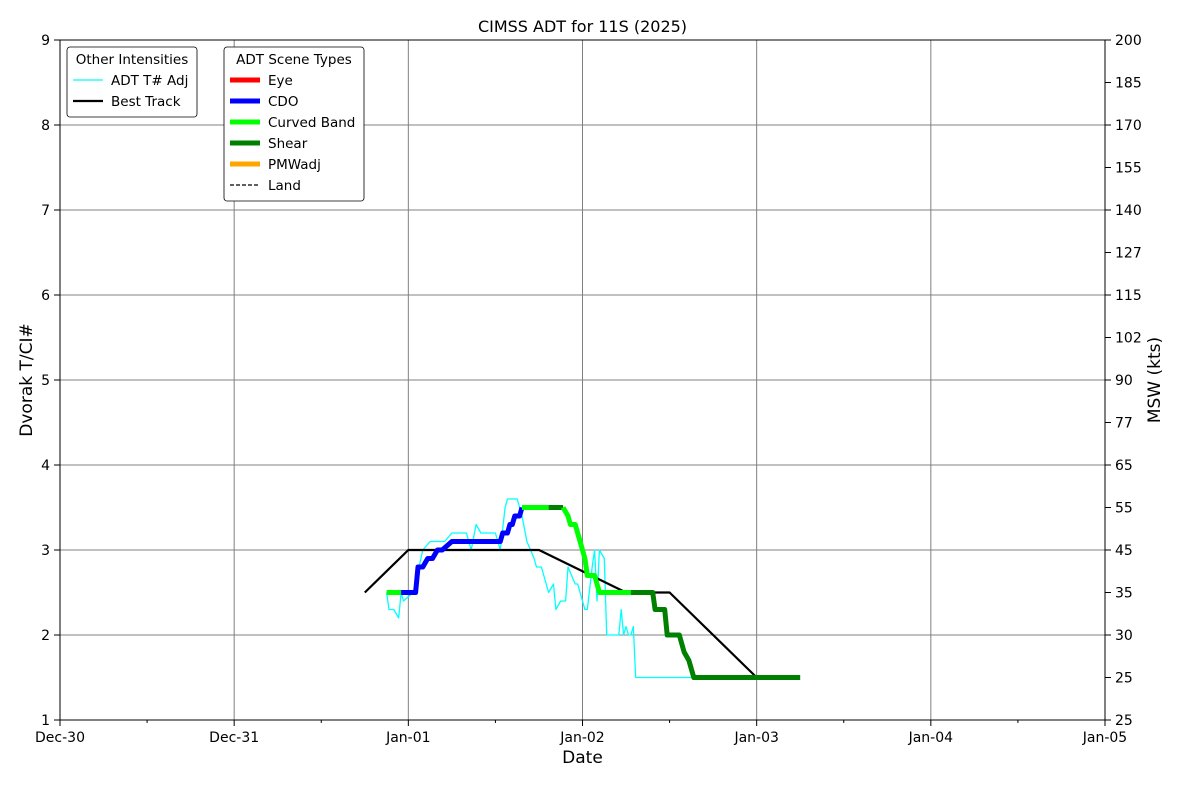 The width and height of the screenshot is (1200, 804). I want to click on scene-segment-shear, so click(715, 635).